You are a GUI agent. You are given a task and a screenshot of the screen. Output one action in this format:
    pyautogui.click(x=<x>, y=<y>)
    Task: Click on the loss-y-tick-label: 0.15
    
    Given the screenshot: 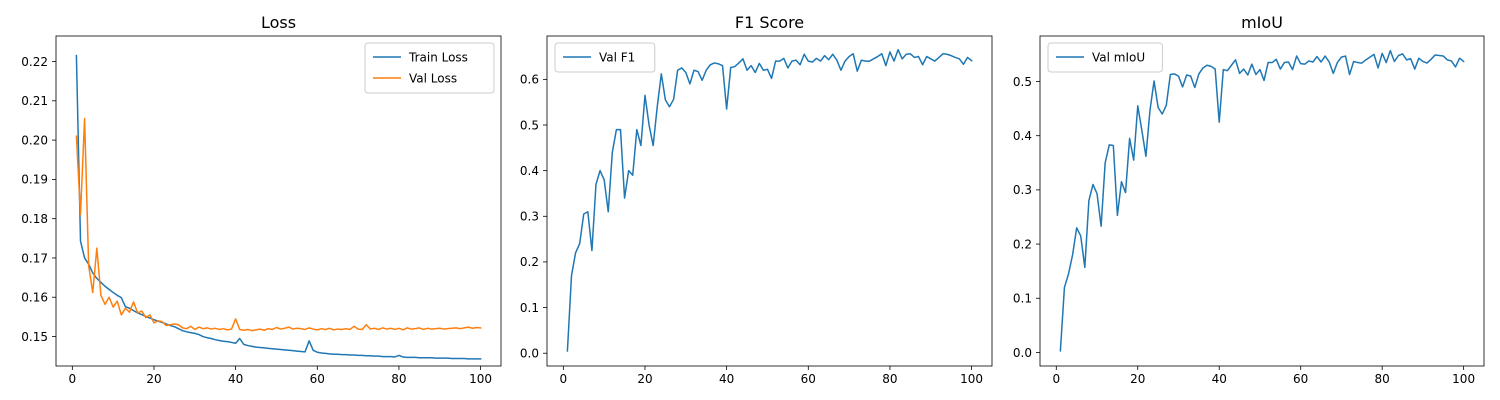 What is the action you would take?
    pyautogui.click(x=34, y=337)
    